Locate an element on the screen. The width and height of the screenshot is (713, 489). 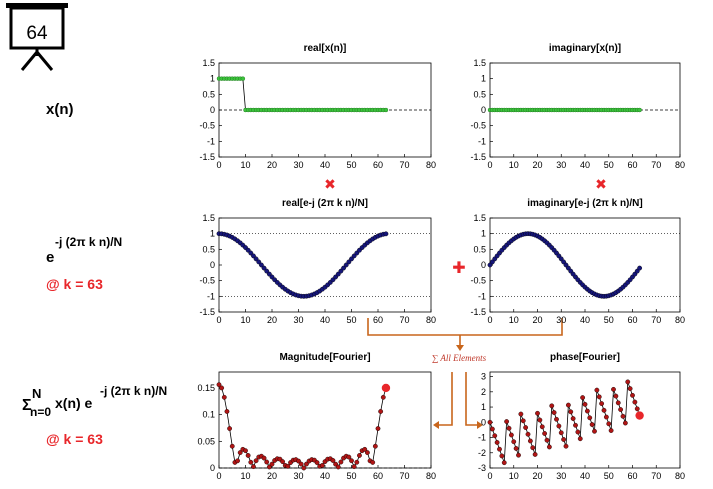
label-exp-power: -j (2π k n)/N is located at coordinates (88, 242).